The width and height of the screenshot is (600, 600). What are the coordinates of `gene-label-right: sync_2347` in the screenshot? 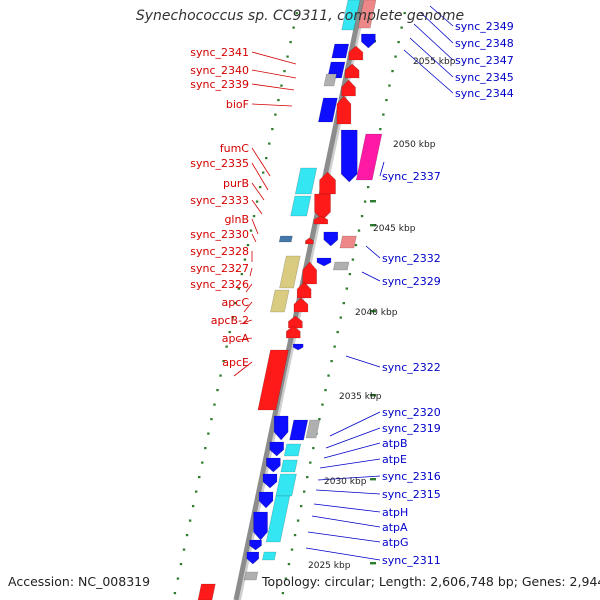 It's located at (484, 60).